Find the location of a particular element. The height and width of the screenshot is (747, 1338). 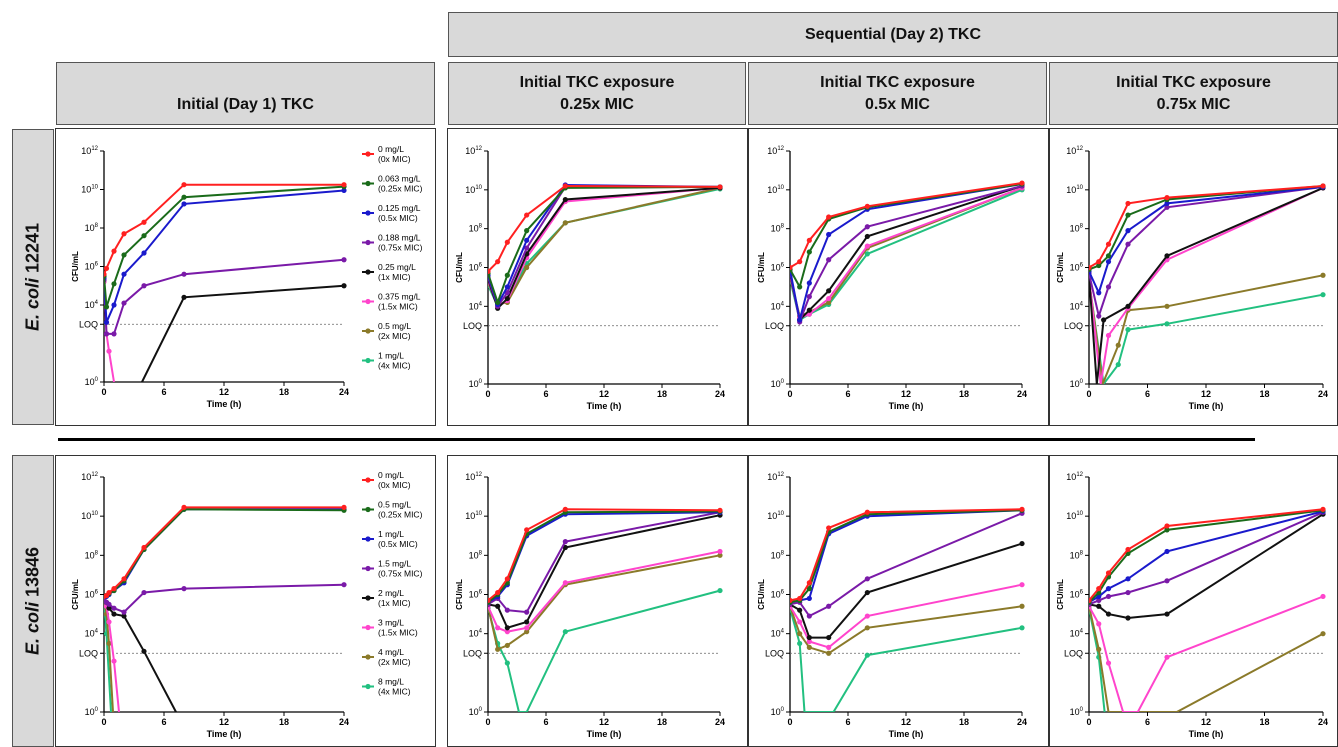

legend-label: 0.5 mg/L is located at coordinates (394, 326).